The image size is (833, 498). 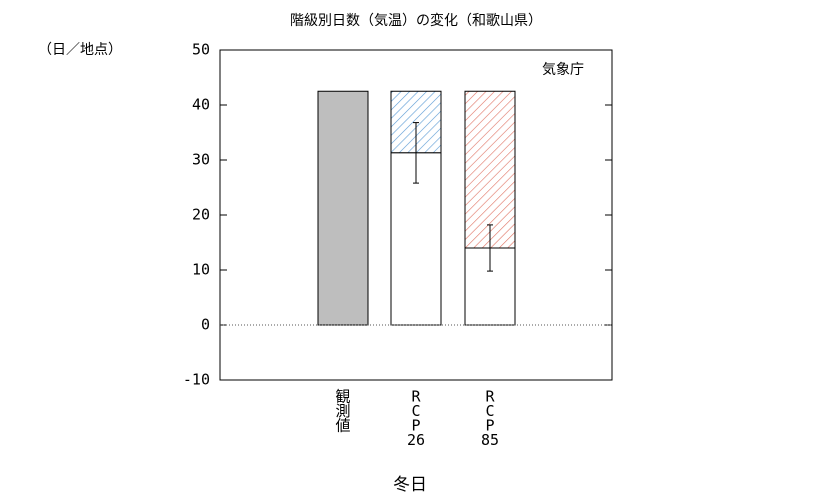 What do you see at coordinates (342, 411) in the screenshot?
I see `x-tick-label: 測` at bounding box center [342, 411].